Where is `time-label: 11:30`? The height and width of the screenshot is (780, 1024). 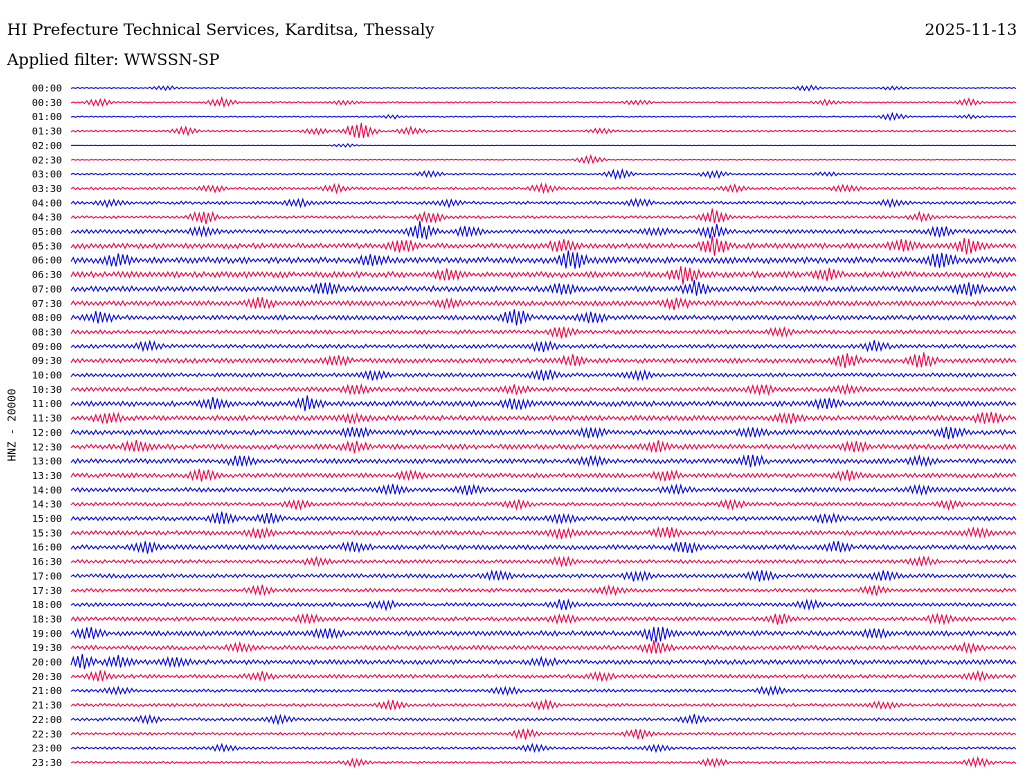
time-label: 11:30 is located at coordinates (47, 419).